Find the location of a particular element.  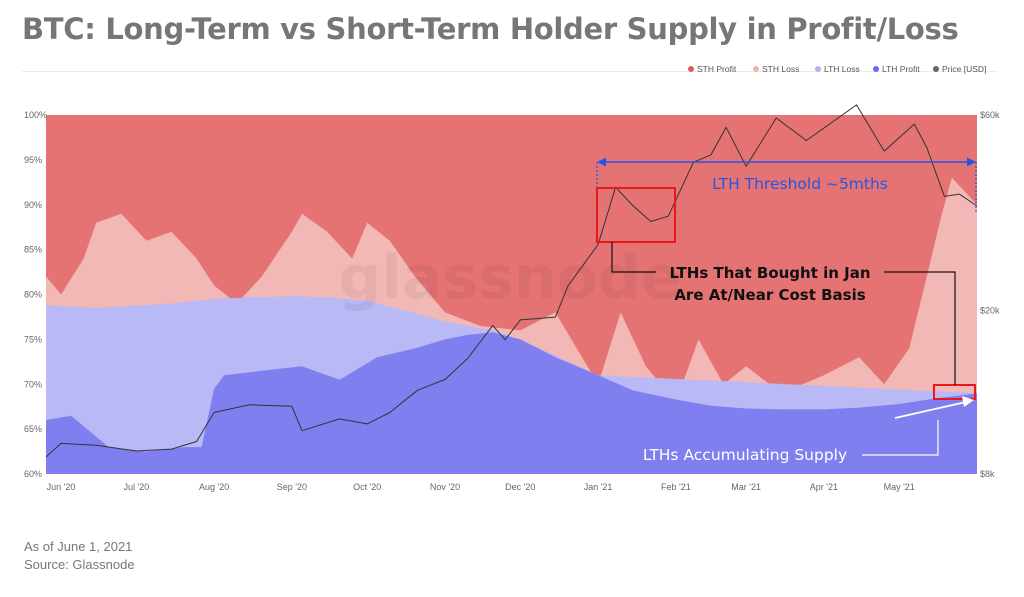

legend-label: LTH Loss is located at coordinates (842, 69).